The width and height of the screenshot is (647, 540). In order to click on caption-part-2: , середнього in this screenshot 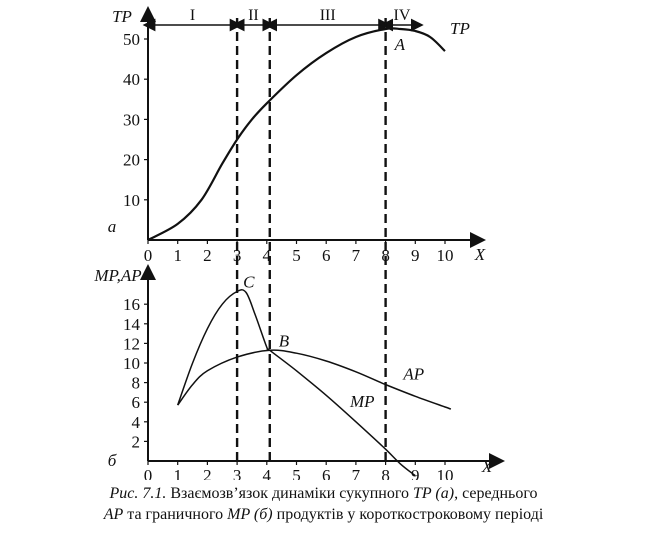, I will do `click(496, 493)`.